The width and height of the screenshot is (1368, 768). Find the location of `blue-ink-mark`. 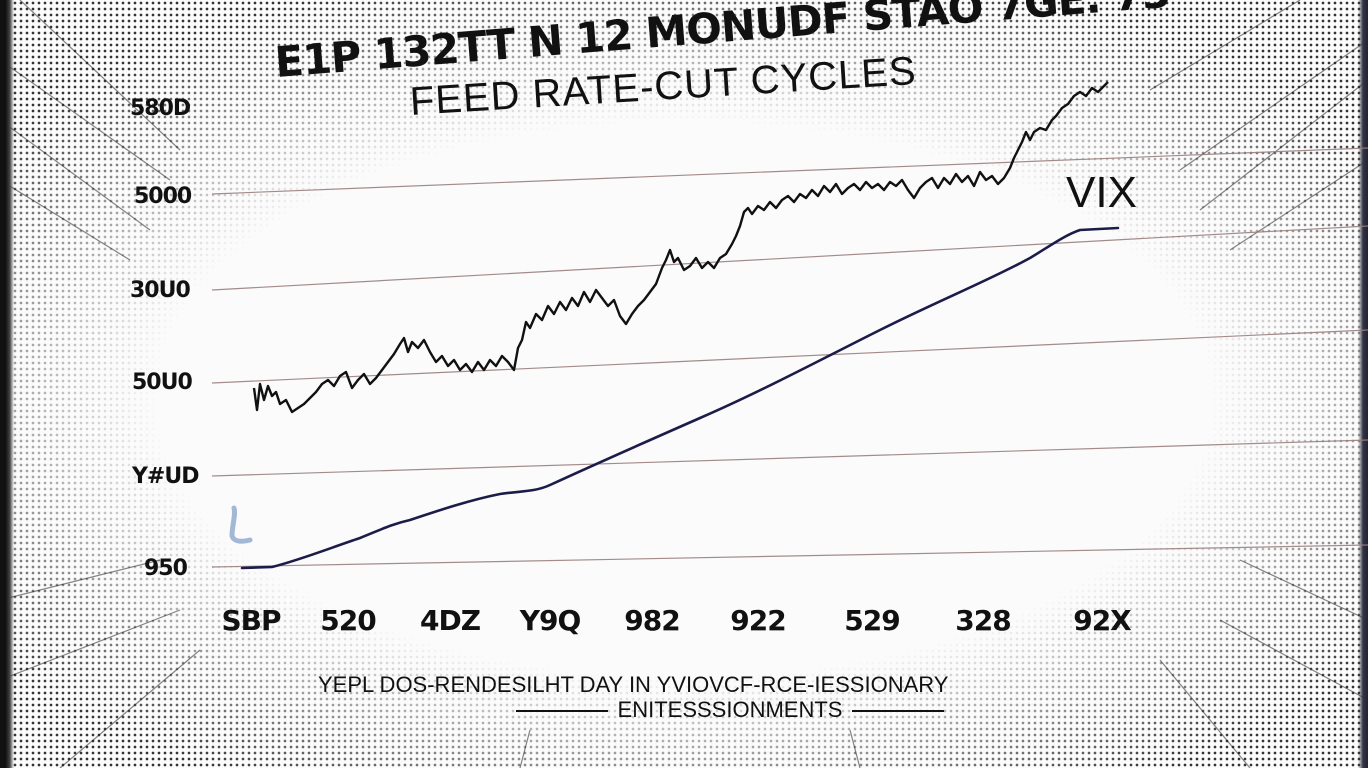

blue-ink-mark is located at coordinates (241, 524).